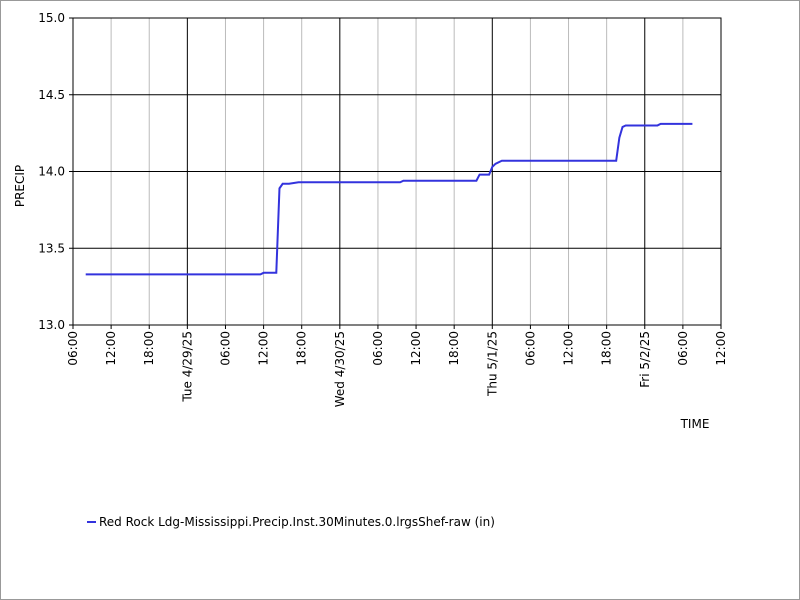 This screenshot has height=600, width=800. What do you see at coordinates (187, 367) in the screenshot?
I see `x-tick-label: Tue 4/29/25` at bounding box center [187, 367].